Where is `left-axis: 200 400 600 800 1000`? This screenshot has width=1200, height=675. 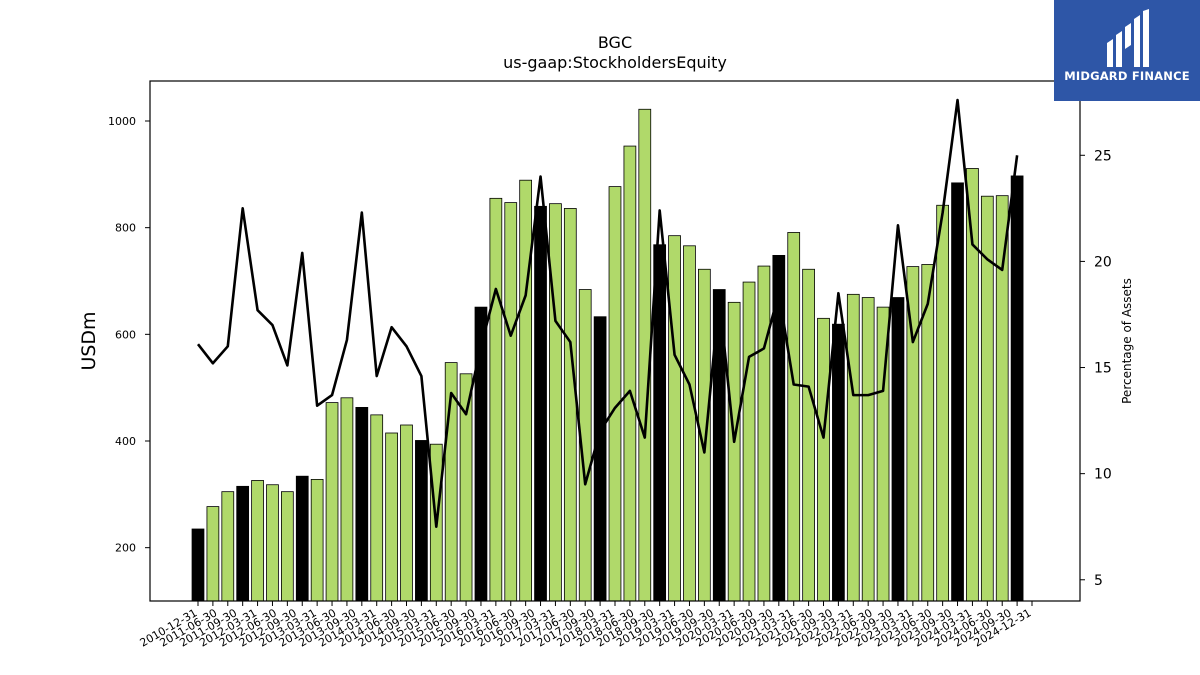
left-axis: 200 400 600 800 1000 is located at coordinates (129, 335).